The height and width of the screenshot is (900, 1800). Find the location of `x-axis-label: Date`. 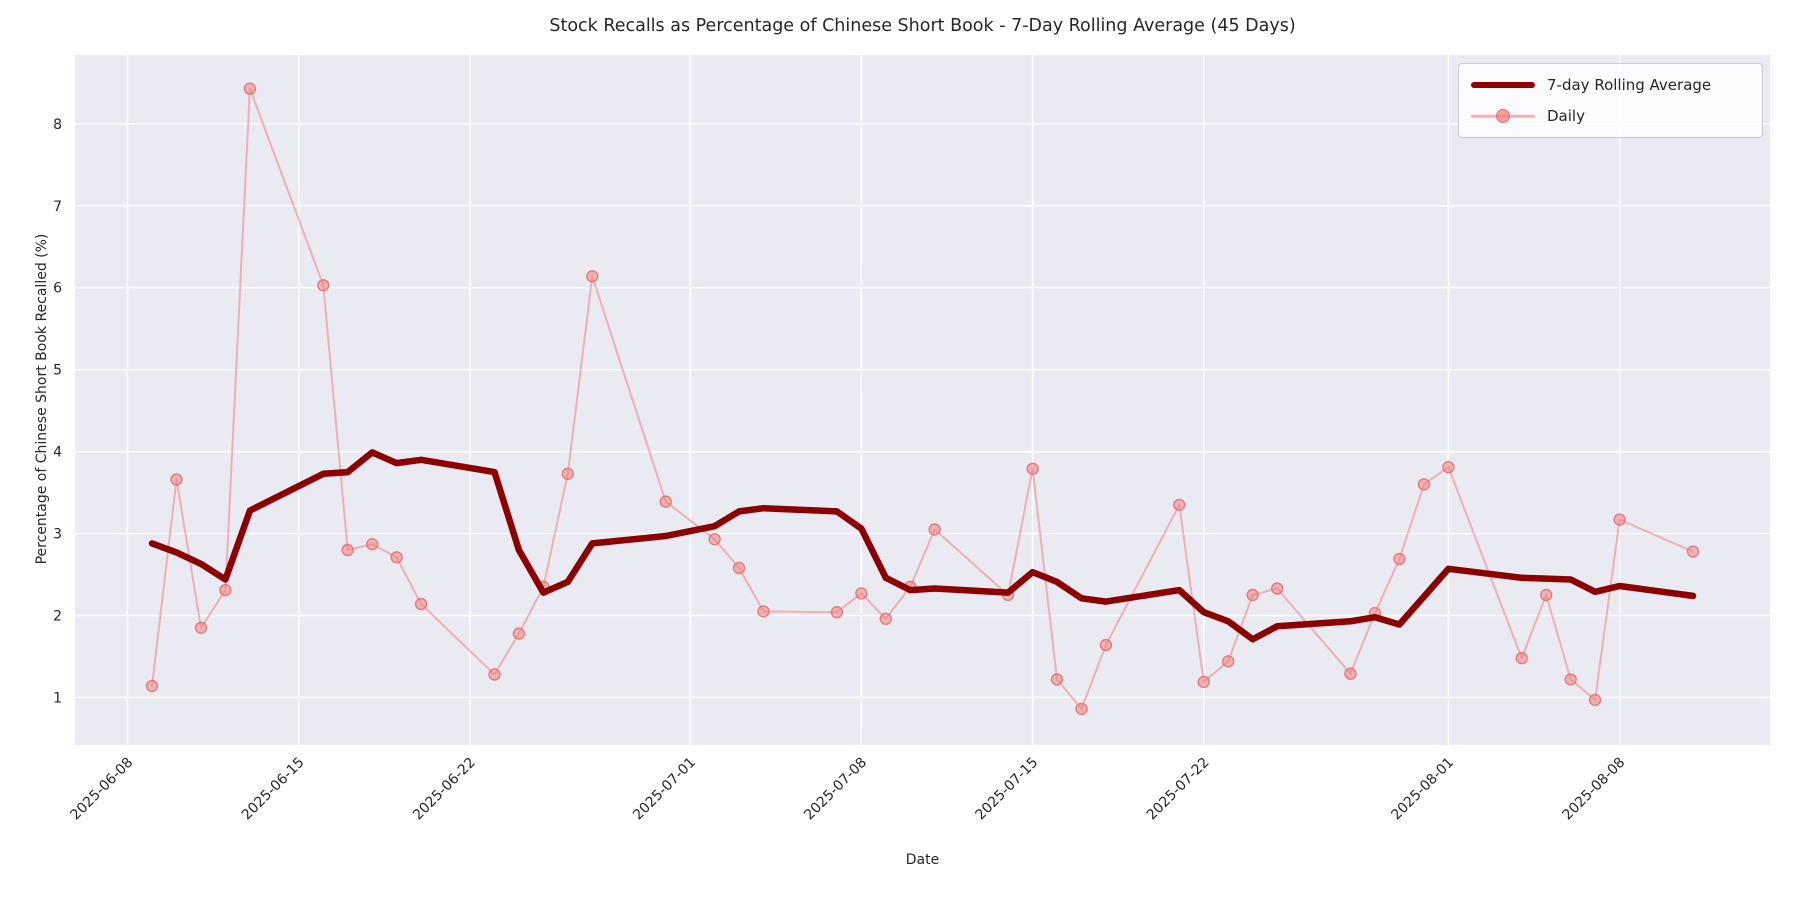

x-axis-label: Date is located at coordinates (922, 860).